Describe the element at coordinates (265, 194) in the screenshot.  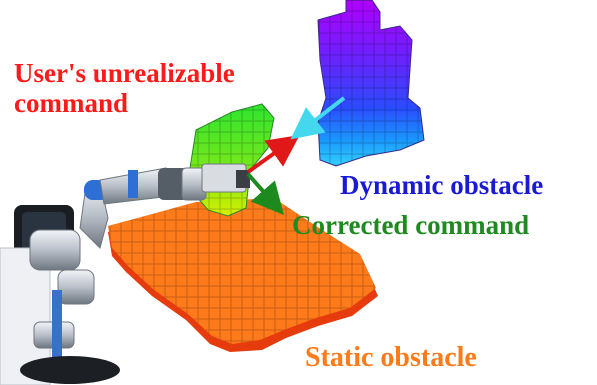
I see `corrected-command-arrow` at that location.